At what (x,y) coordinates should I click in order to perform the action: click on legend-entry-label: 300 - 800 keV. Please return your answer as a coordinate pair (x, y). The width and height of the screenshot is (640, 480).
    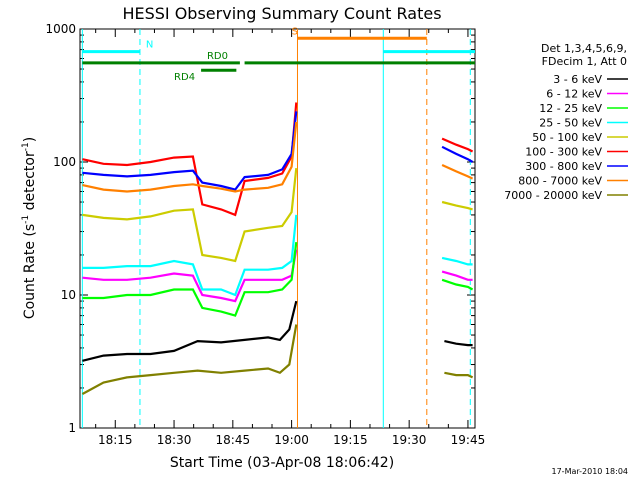
    Looking at the image, I should click on (563, 166).